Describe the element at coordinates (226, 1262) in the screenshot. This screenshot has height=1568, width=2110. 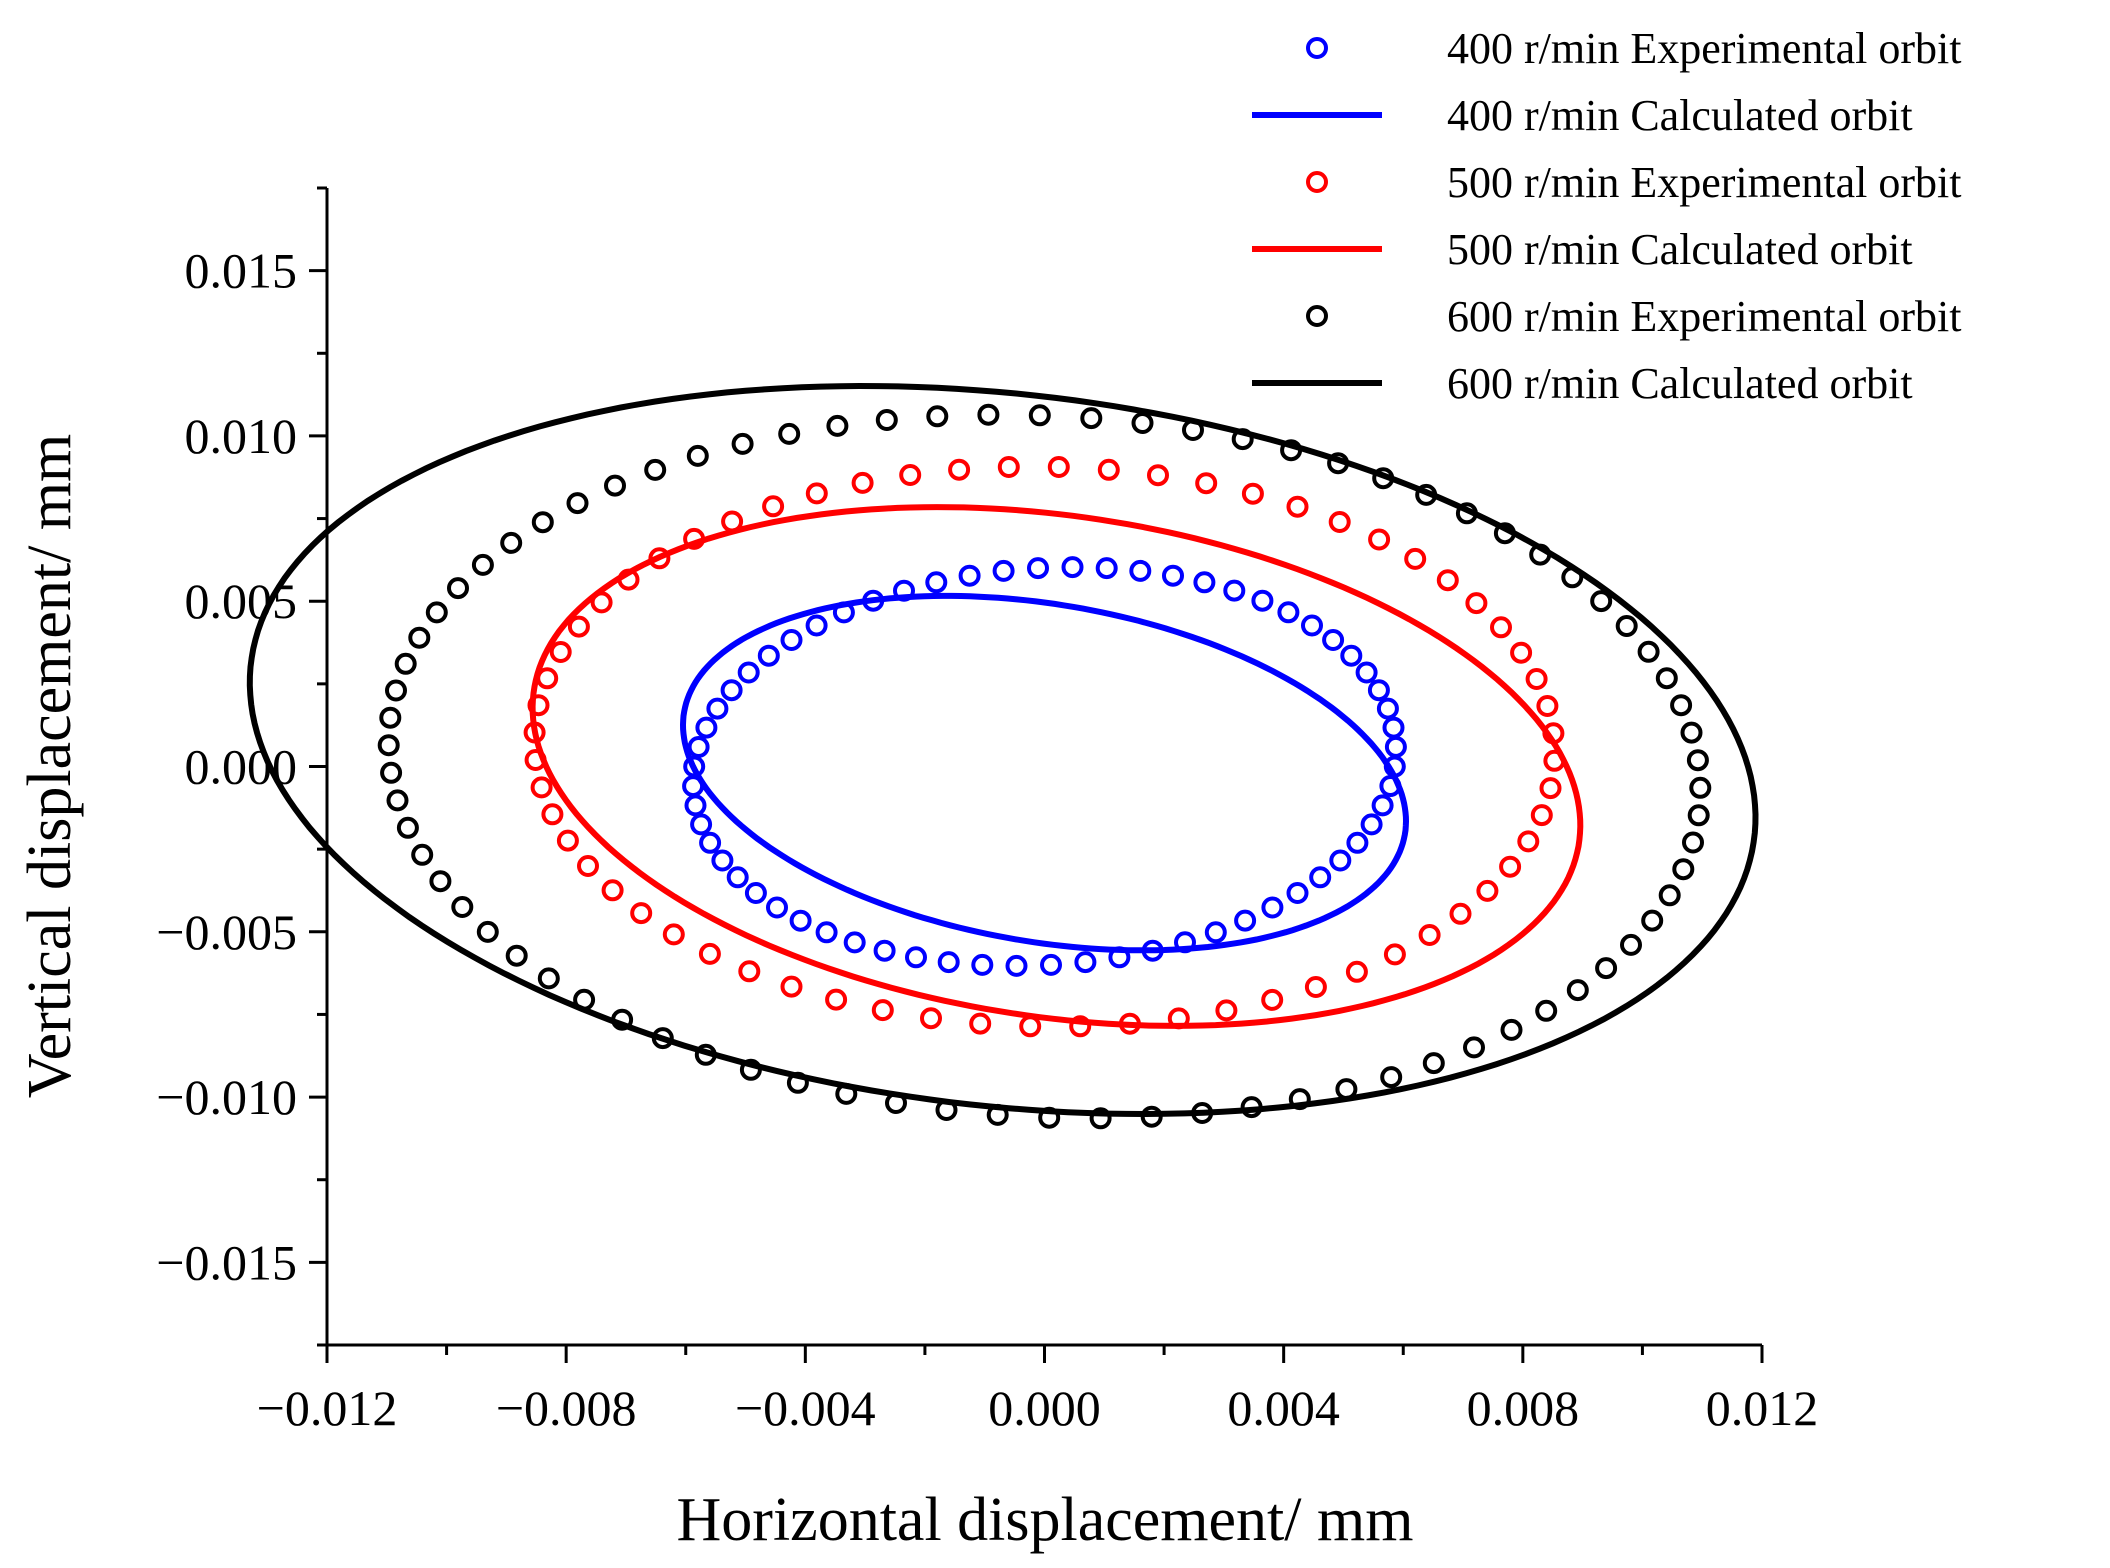
I see `y-tick-label: −0.015` at that location.